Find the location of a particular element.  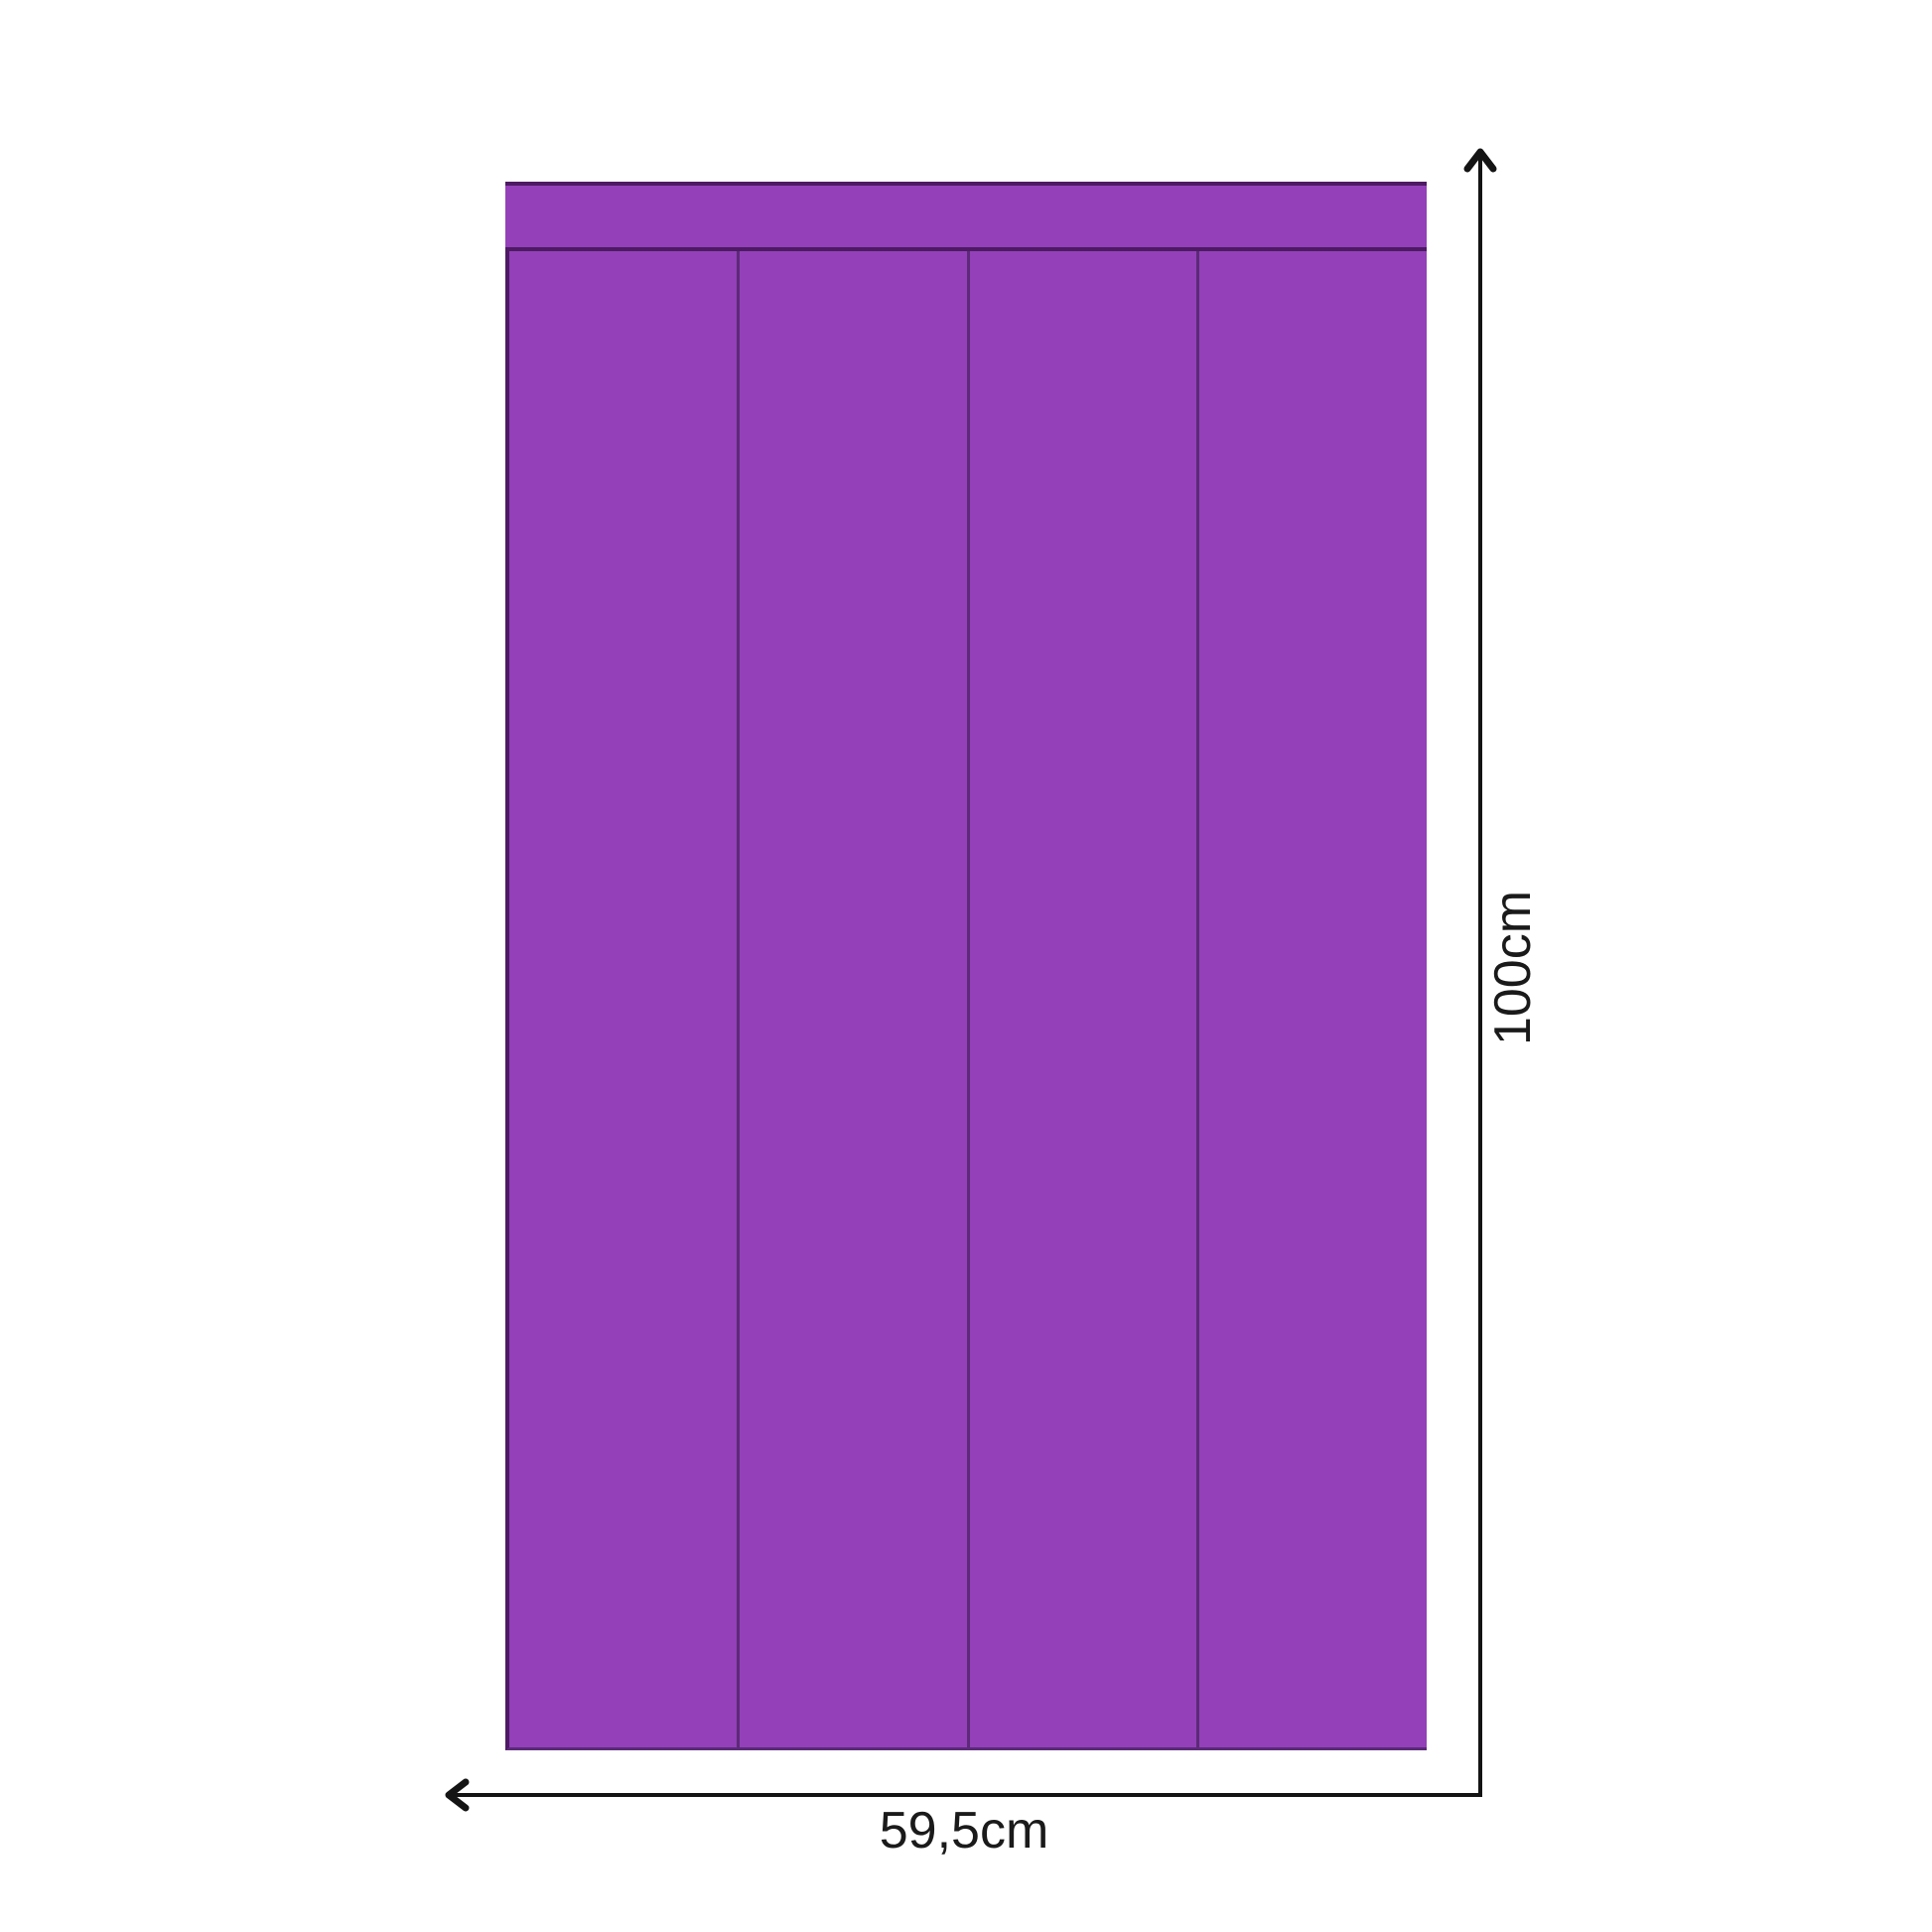

width-dimension-label: 59,5cm is located at coordinates (964, 1831).